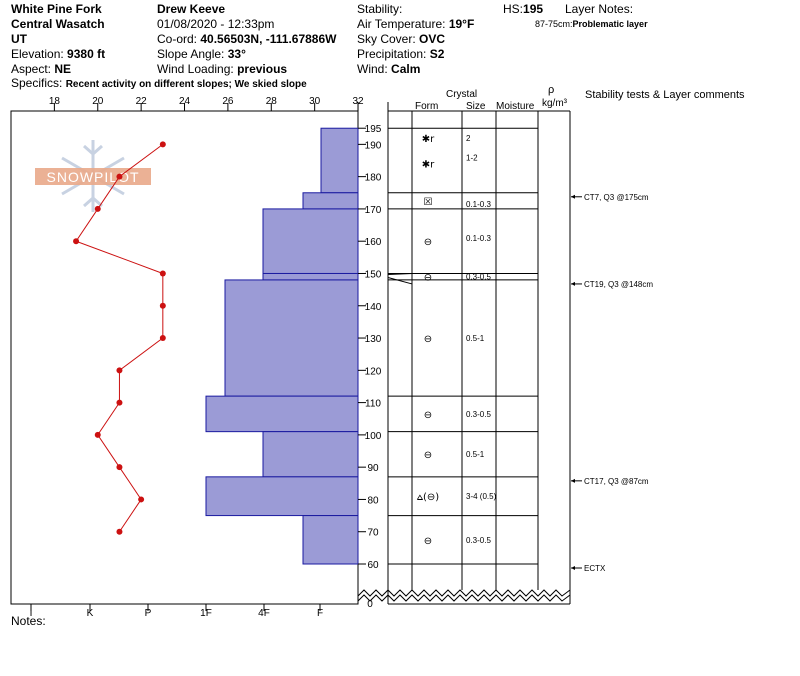 The height and width of the screenshot is (676, 800). I want to click on temp-tick-label-24: 24, so click(185, 101).